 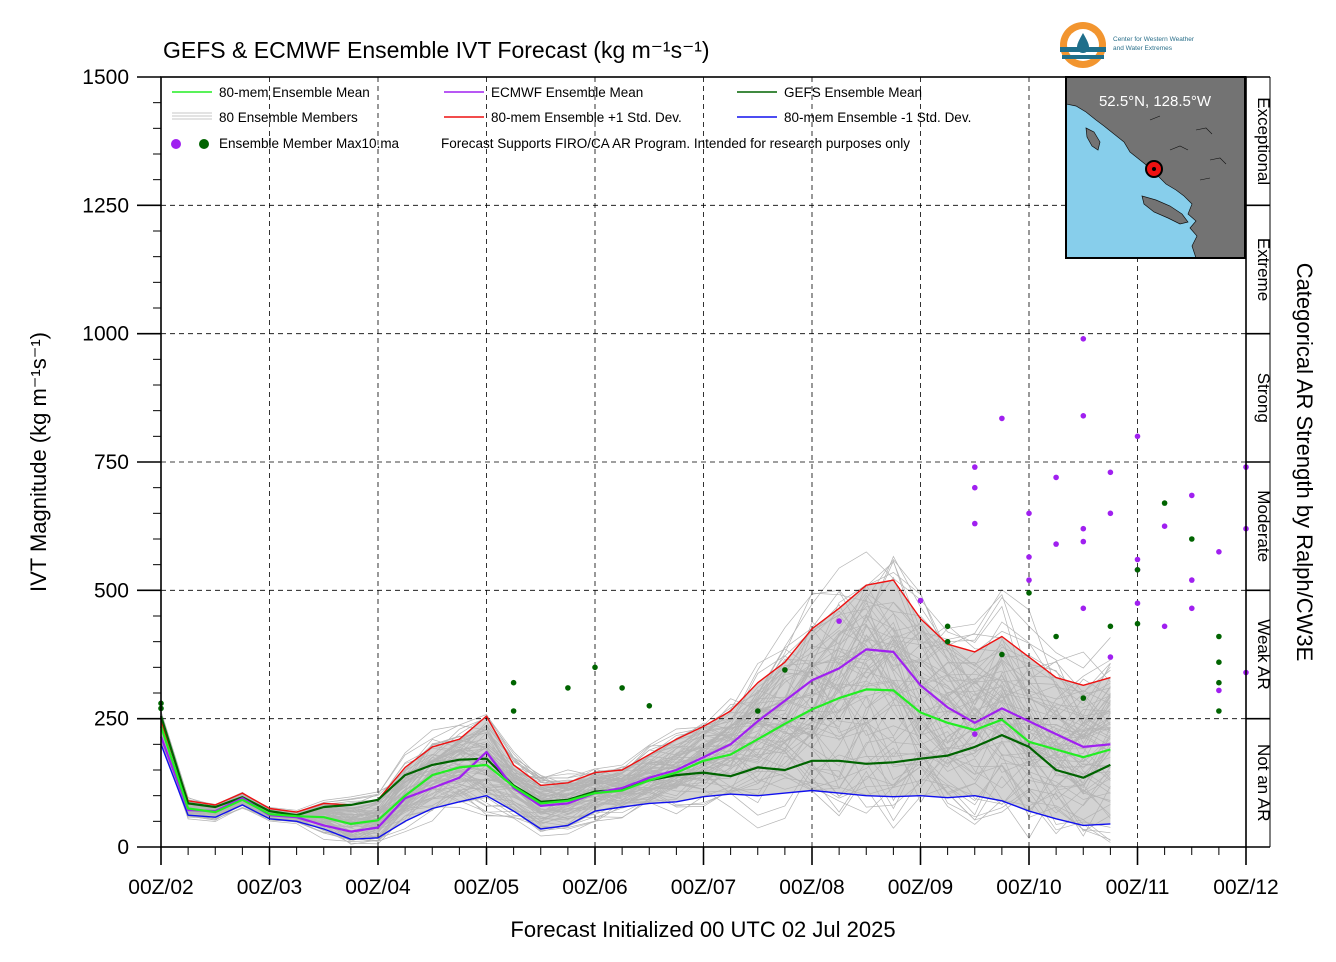 I want to click on location-marker-center, so click(x=1154, y=169).